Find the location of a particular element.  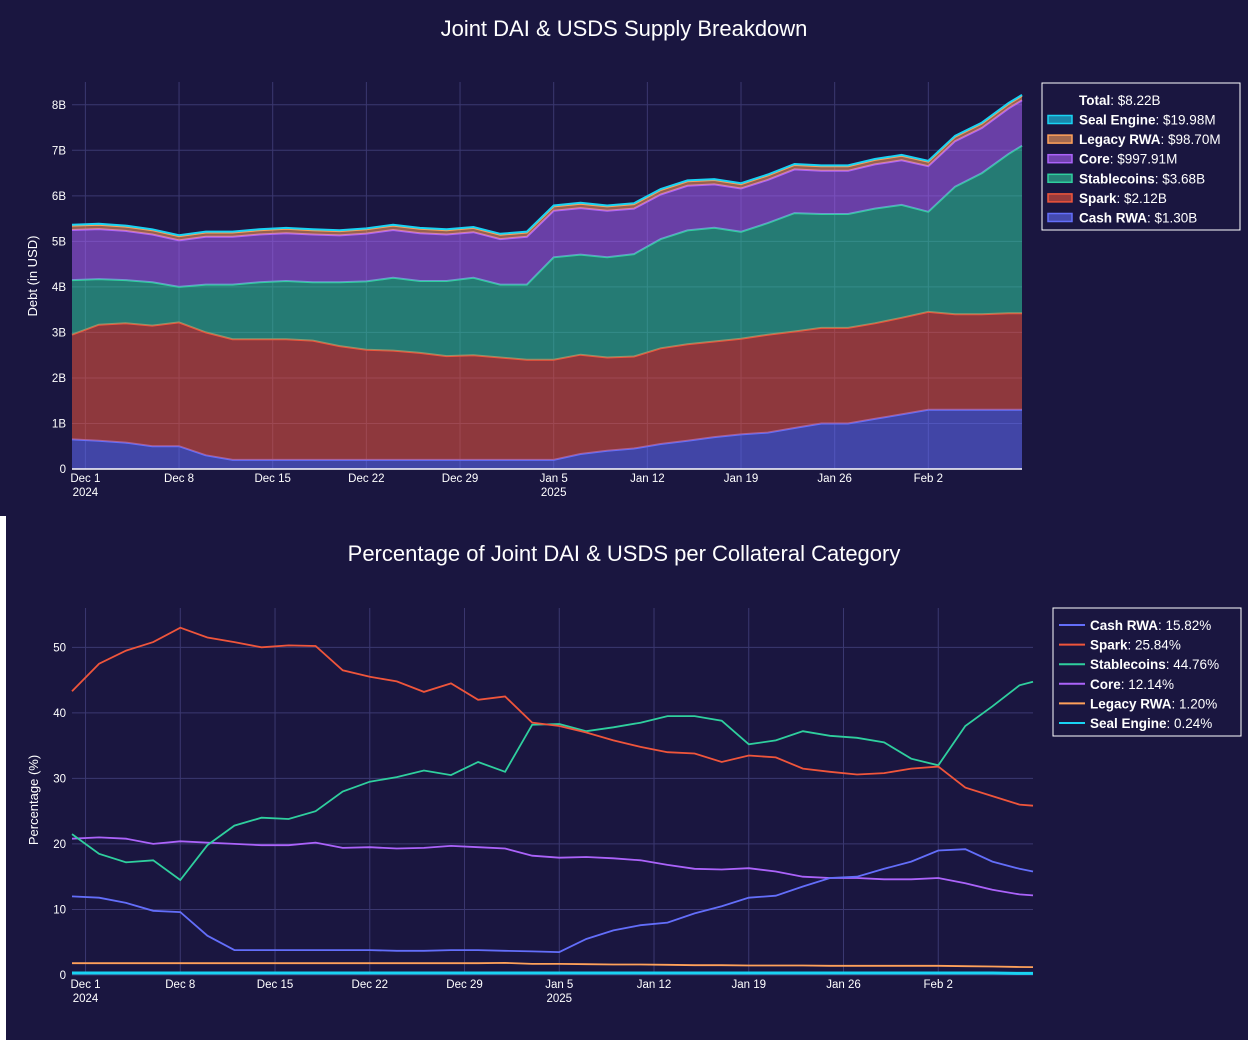

y-tick-label: 1B is located at coordinates (59, 424).